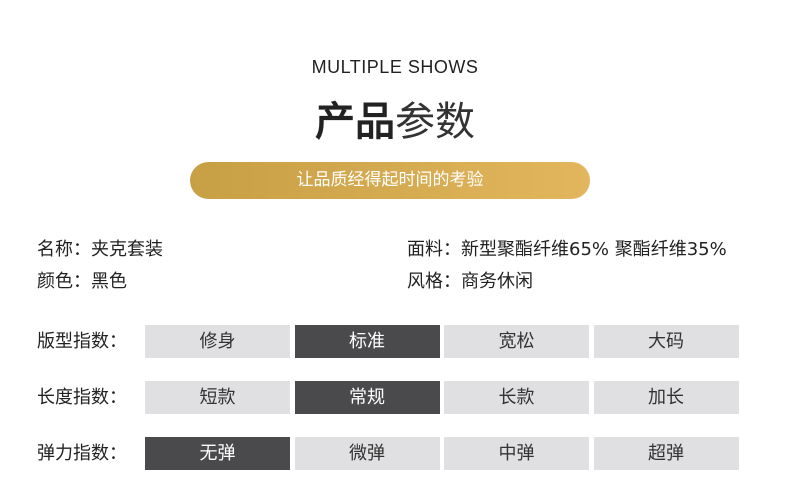 This screenshot has width=790, height=488. I want to click on info-value: 商务休闲, so click(497, 281).